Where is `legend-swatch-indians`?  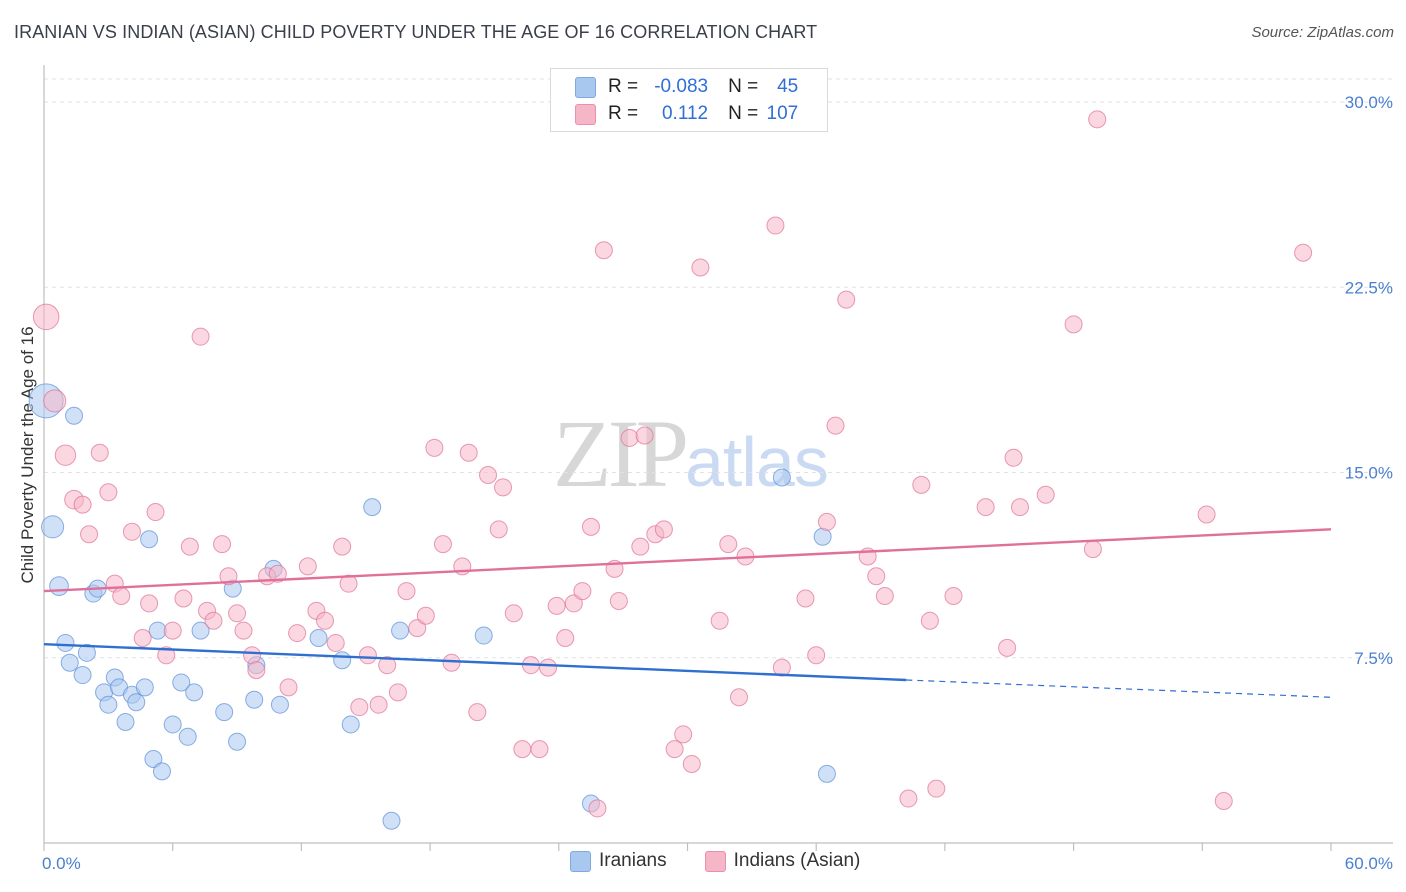 legend-swatch-indians is located at coordinates (715, 861).